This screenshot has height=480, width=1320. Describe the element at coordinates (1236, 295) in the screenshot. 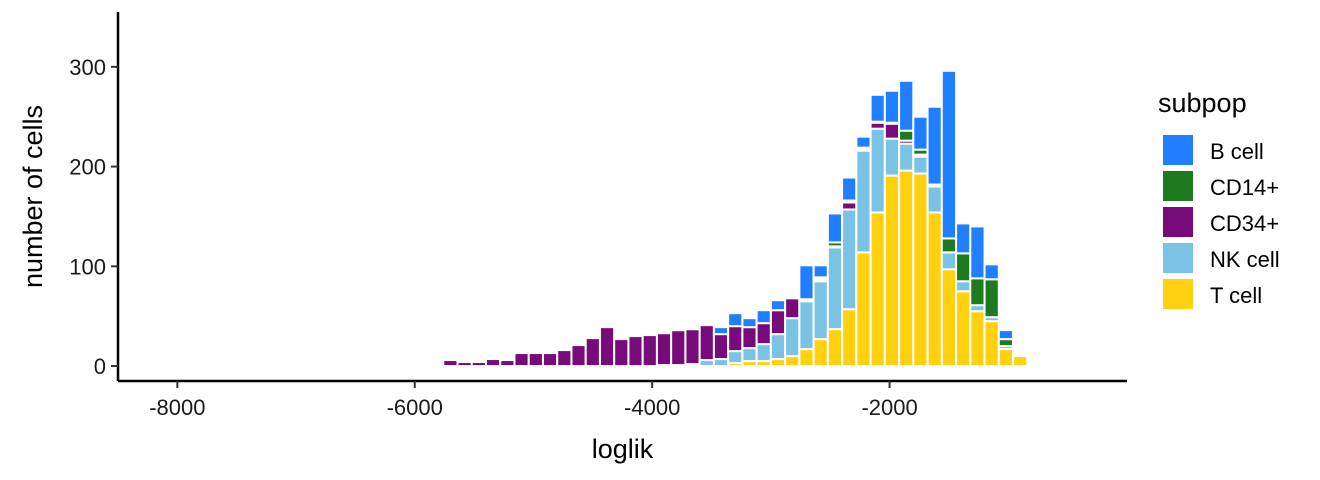

I see `legend-label: T cell` at that location.